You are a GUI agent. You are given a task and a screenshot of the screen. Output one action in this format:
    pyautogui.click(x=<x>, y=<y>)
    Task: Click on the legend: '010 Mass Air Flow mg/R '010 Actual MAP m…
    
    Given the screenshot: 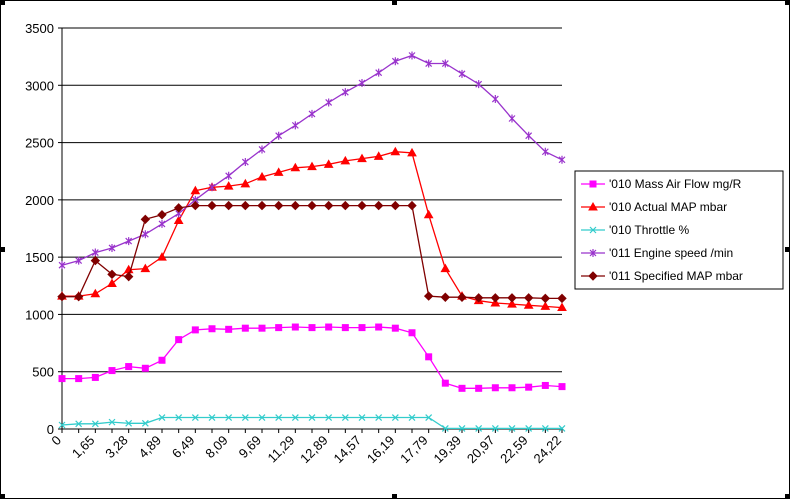 What is the action you would take?
    pyautogui.click(x=679, y=230)
    